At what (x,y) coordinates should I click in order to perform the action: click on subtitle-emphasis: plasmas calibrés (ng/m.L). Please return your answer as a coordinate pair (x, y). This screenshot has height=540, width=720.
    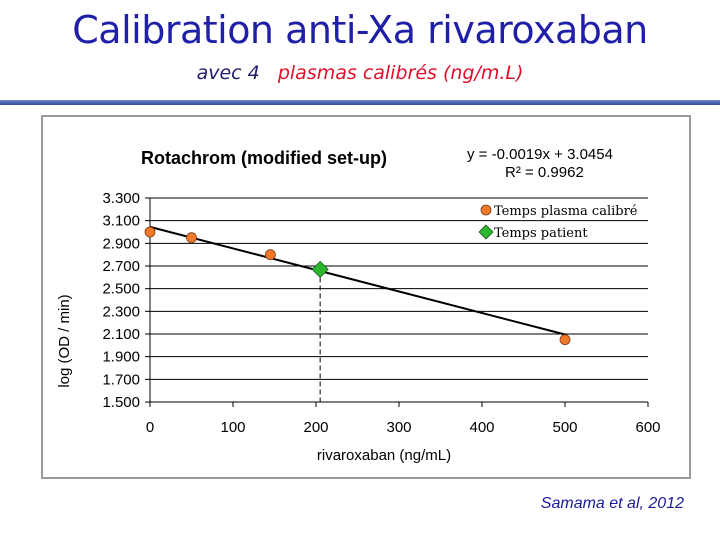
    Looking at the image, I should click on (400, 73).